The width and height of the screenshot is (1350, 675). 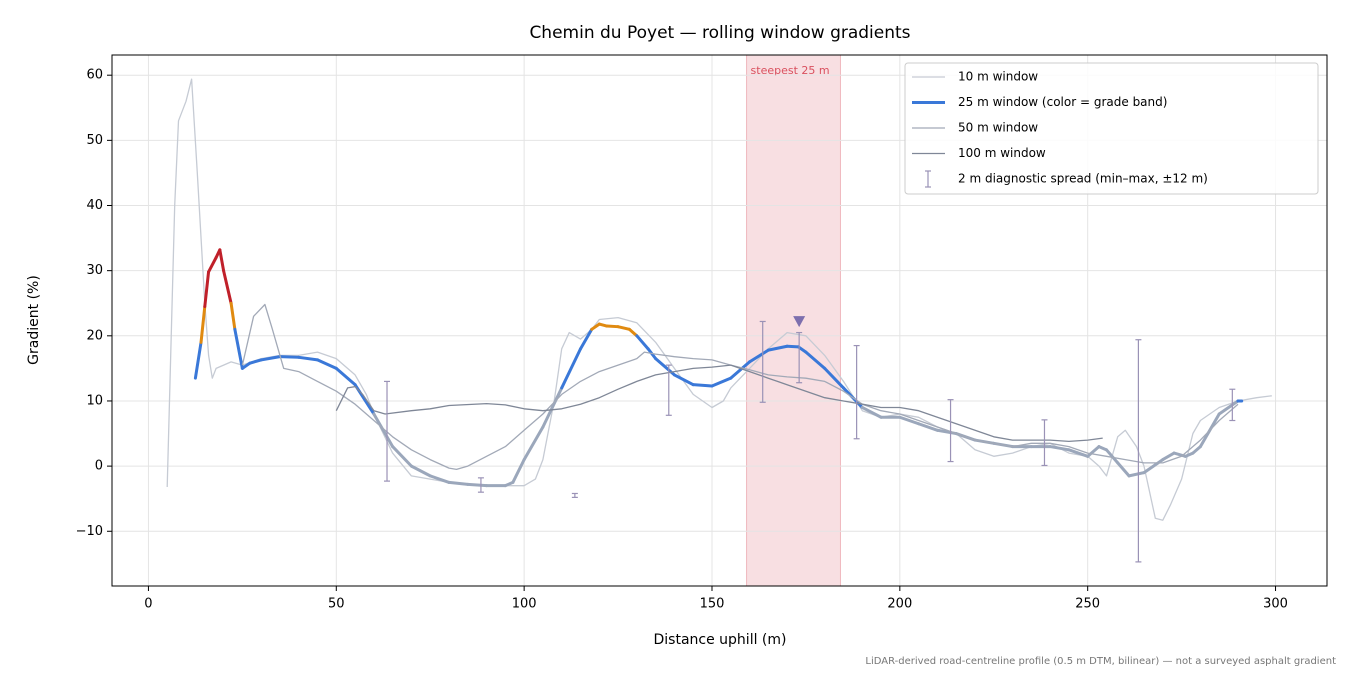 I want to click on y-tick-label: 30, so click(x=94, y=270).